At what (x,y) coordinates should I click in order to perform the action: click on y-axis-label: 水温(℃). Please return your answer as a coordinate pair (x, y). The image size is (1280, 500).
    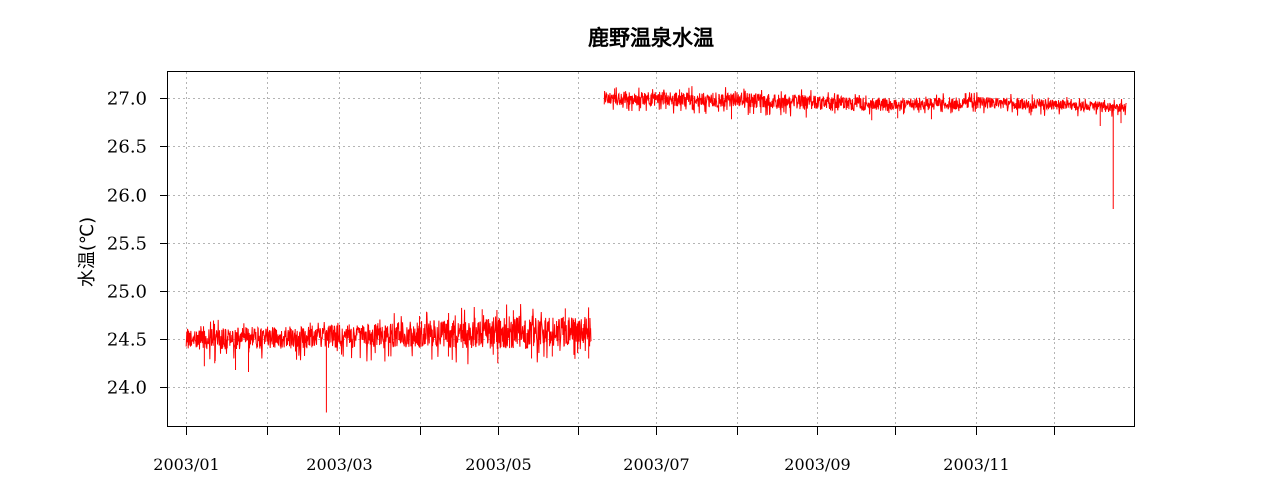
    Looking at the image, I should click on (87, 252).